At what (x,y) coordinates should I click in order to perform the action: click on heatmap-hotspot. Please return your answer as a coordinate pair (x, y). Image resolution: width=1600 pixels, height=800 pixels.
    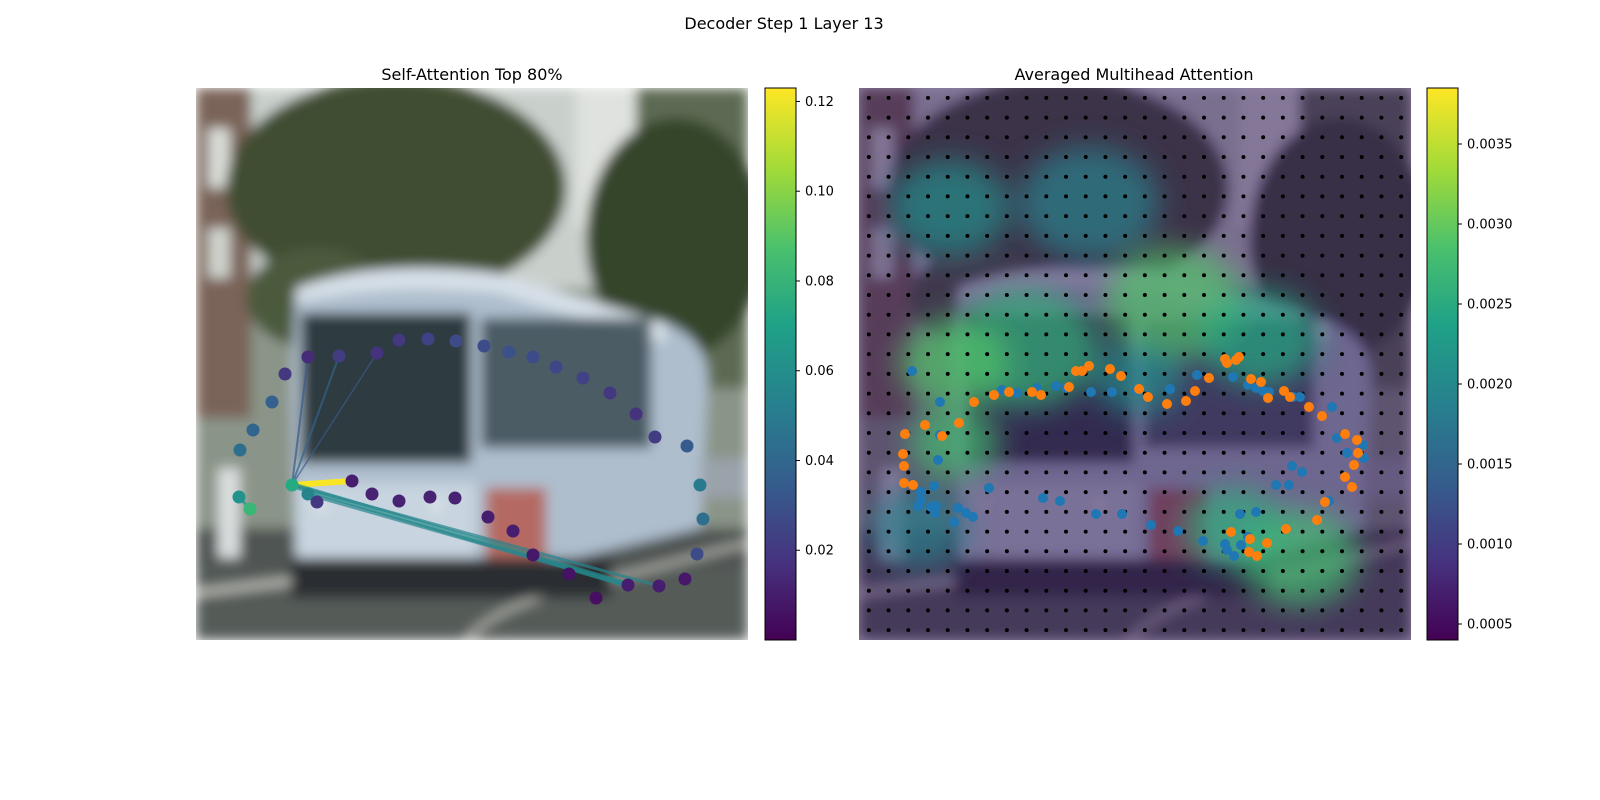
    Looking at the image, I should click on (1259, 338).